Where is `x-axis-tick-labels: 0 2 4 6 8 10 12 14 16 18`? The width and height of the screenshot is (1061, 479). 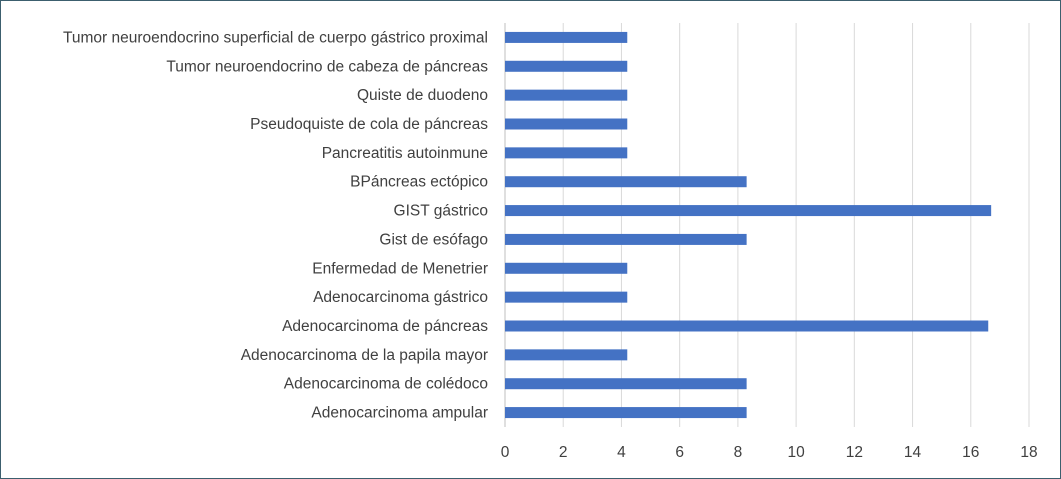
x-axis-tick-labels: 0 2 4 6 8 10 12 14 16 18 is located at coordinates (769, 452).